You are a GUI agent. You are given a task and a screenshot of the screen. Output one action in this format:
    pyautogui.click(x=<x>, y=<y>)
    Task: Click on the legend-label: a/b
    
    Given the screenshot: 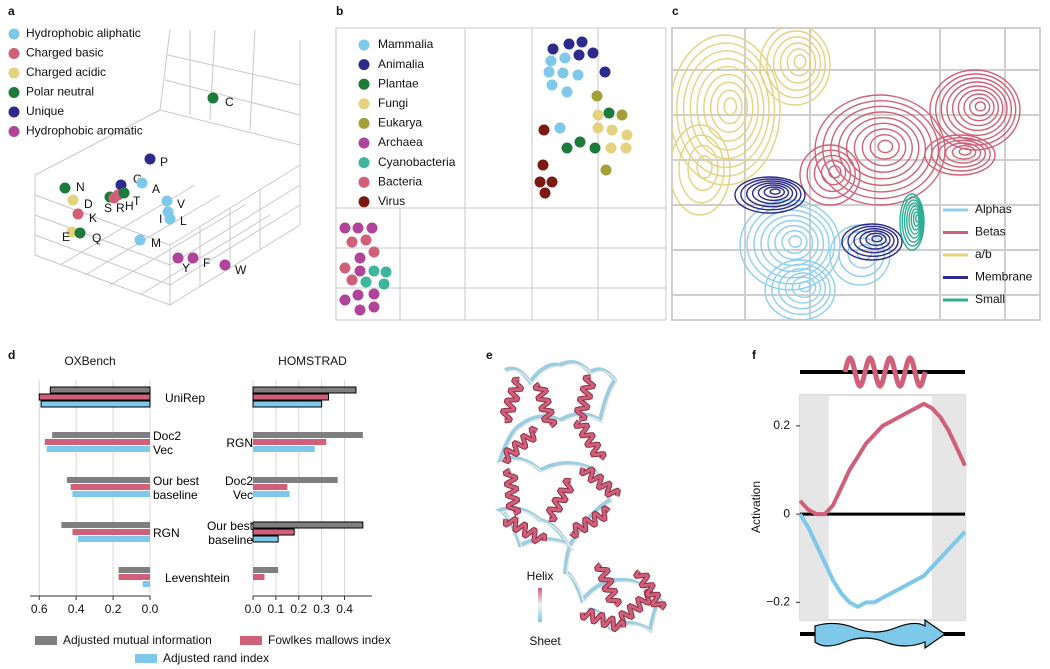 What is the action you would take?
    pyautogui.click(x=983, y=254)
    